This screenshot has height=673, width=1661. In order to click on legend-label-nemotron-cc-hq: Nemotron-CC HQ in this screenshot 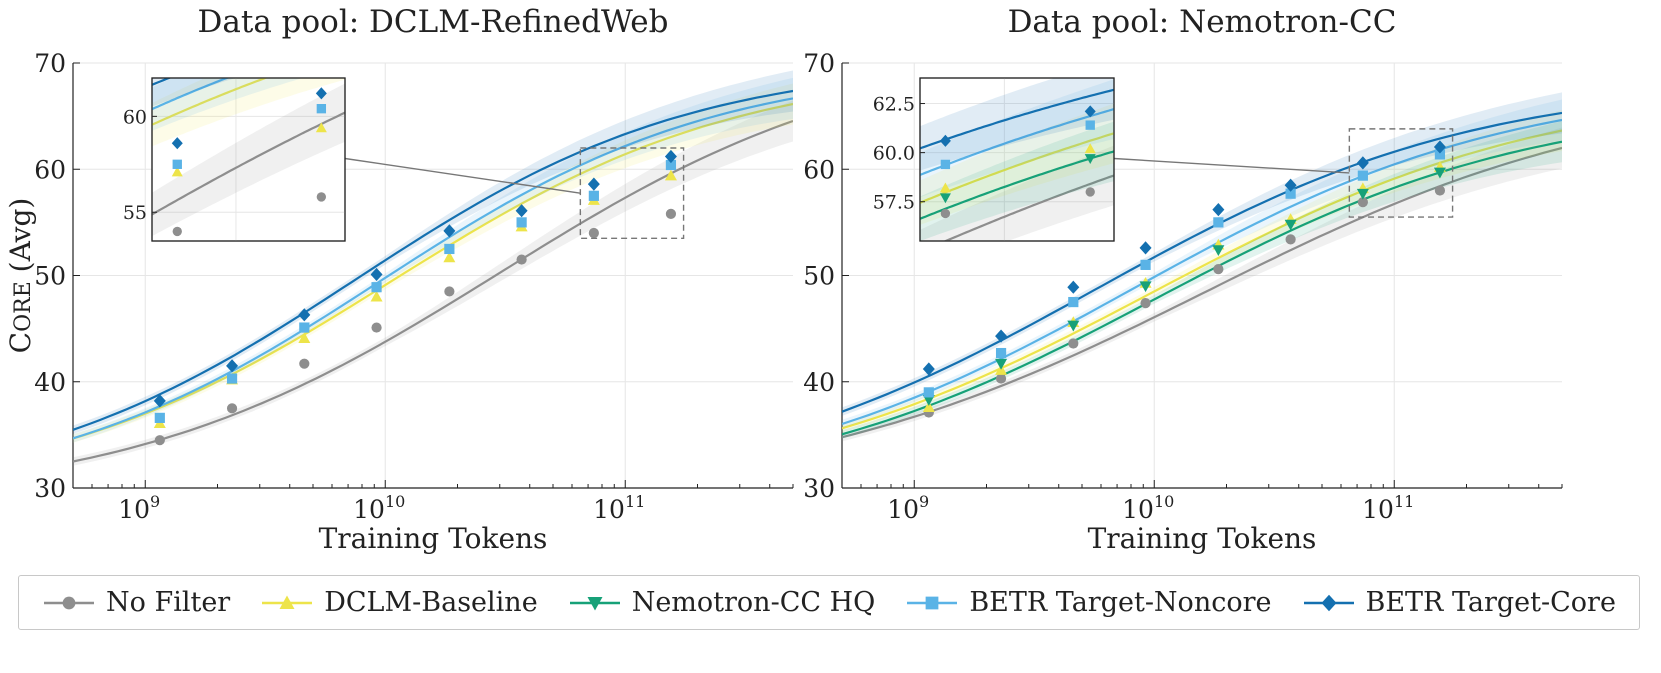, I will do `click(753, 602)`.